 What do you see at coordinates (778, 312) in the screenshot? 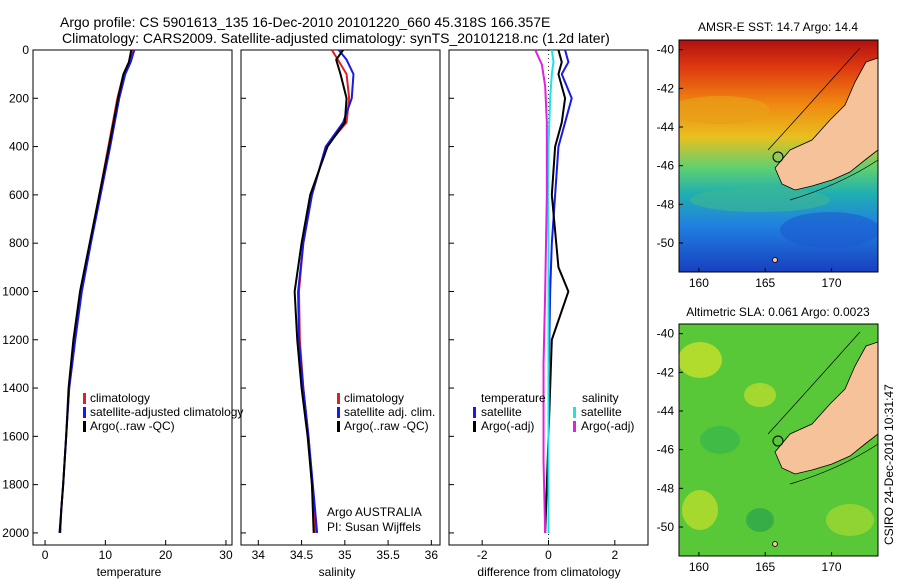
I see `sla-map-title: Altimetric SLA: 0.061 Argo: 0.0023` at bounding box center [778, 312].